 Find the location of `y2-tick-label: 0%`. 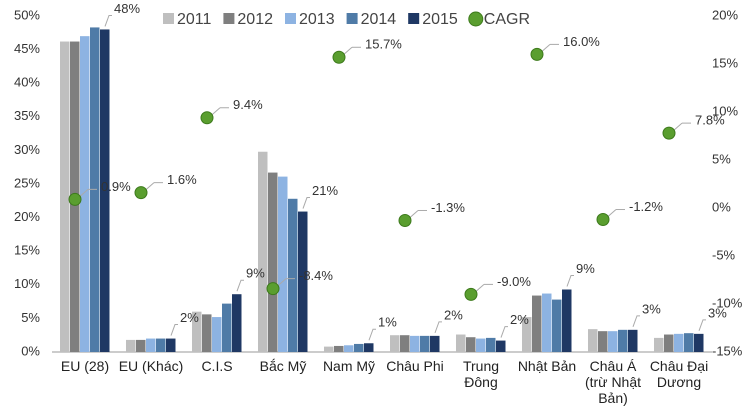

y2-tick-label: 0% is located at coordinates (721, 206).